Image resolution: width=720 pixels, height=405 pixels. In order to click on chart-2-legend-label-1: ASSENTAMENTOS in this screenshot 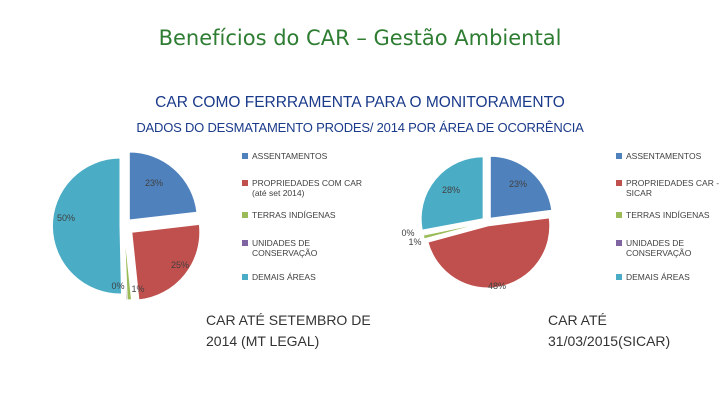, I will do `click(664, 156)`.